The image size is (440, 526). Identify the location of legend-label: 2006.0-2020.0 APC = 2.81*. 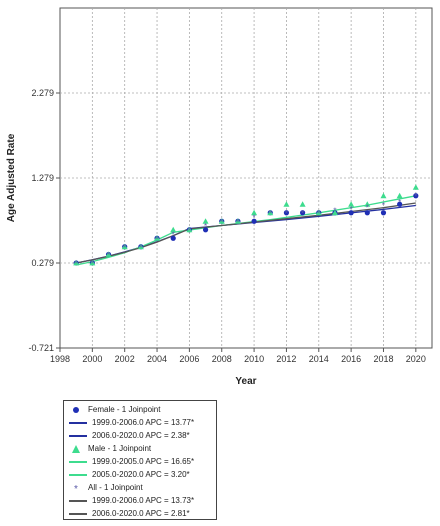
(141, 513).